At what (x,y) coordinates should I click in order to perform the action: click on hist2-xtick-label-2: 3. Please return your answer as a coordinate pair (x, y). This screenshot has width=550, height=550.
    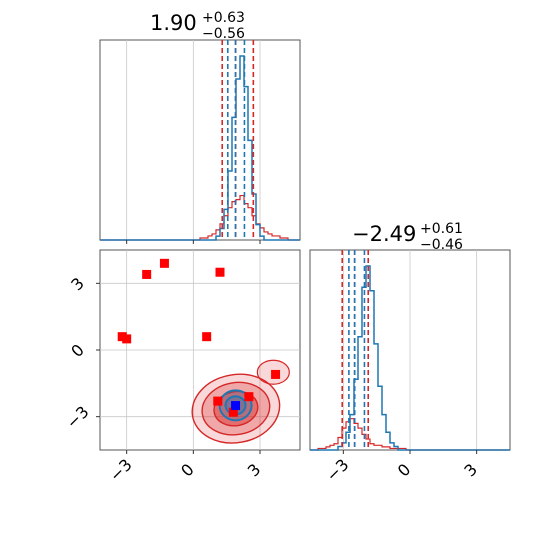
    Looking at the image, I should click on (470, 470).